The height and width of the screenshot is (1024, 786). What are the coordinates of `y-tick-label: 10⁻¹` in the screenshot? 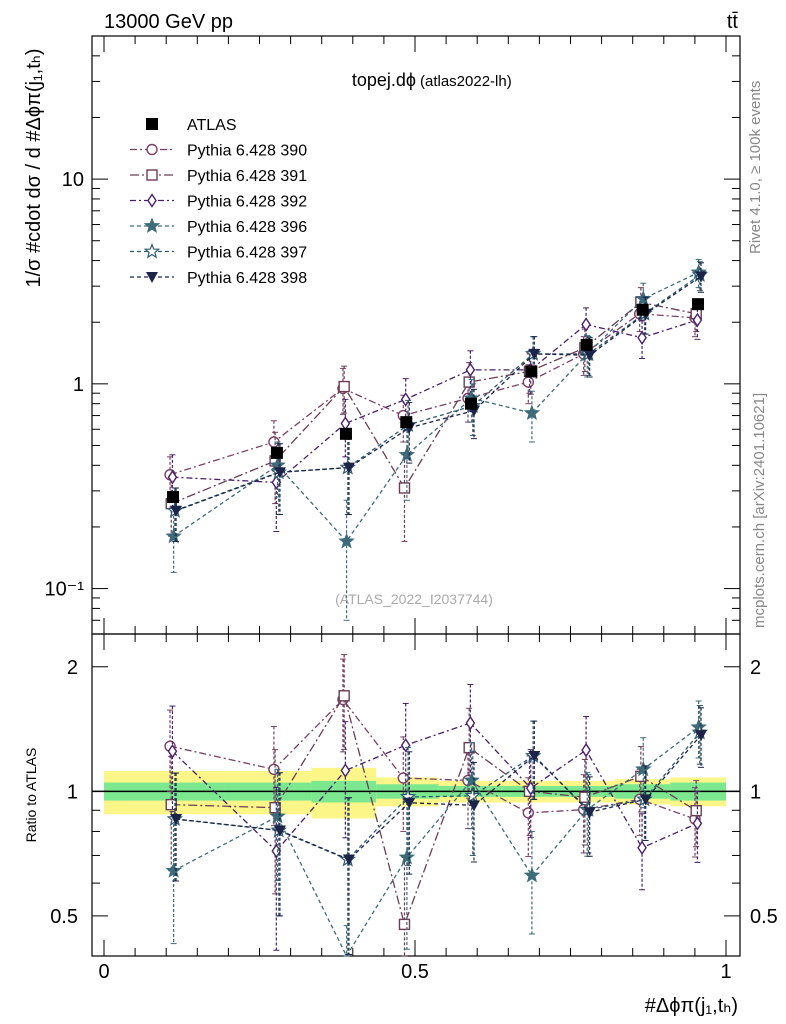 It's located at (65, 590).